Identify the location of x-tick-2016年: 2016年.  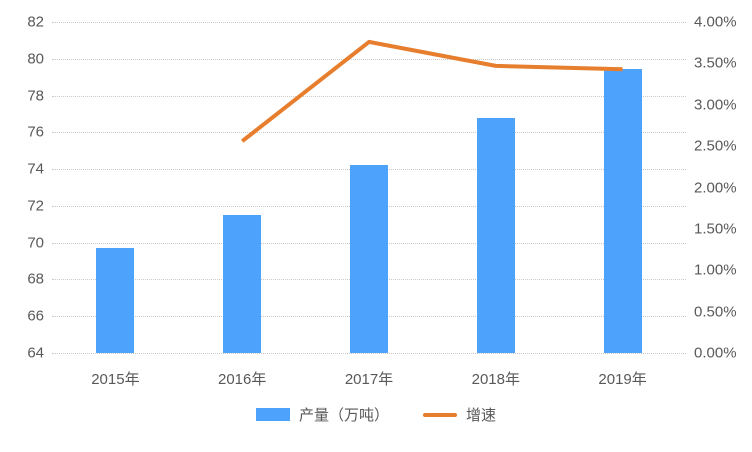
(242, 379).